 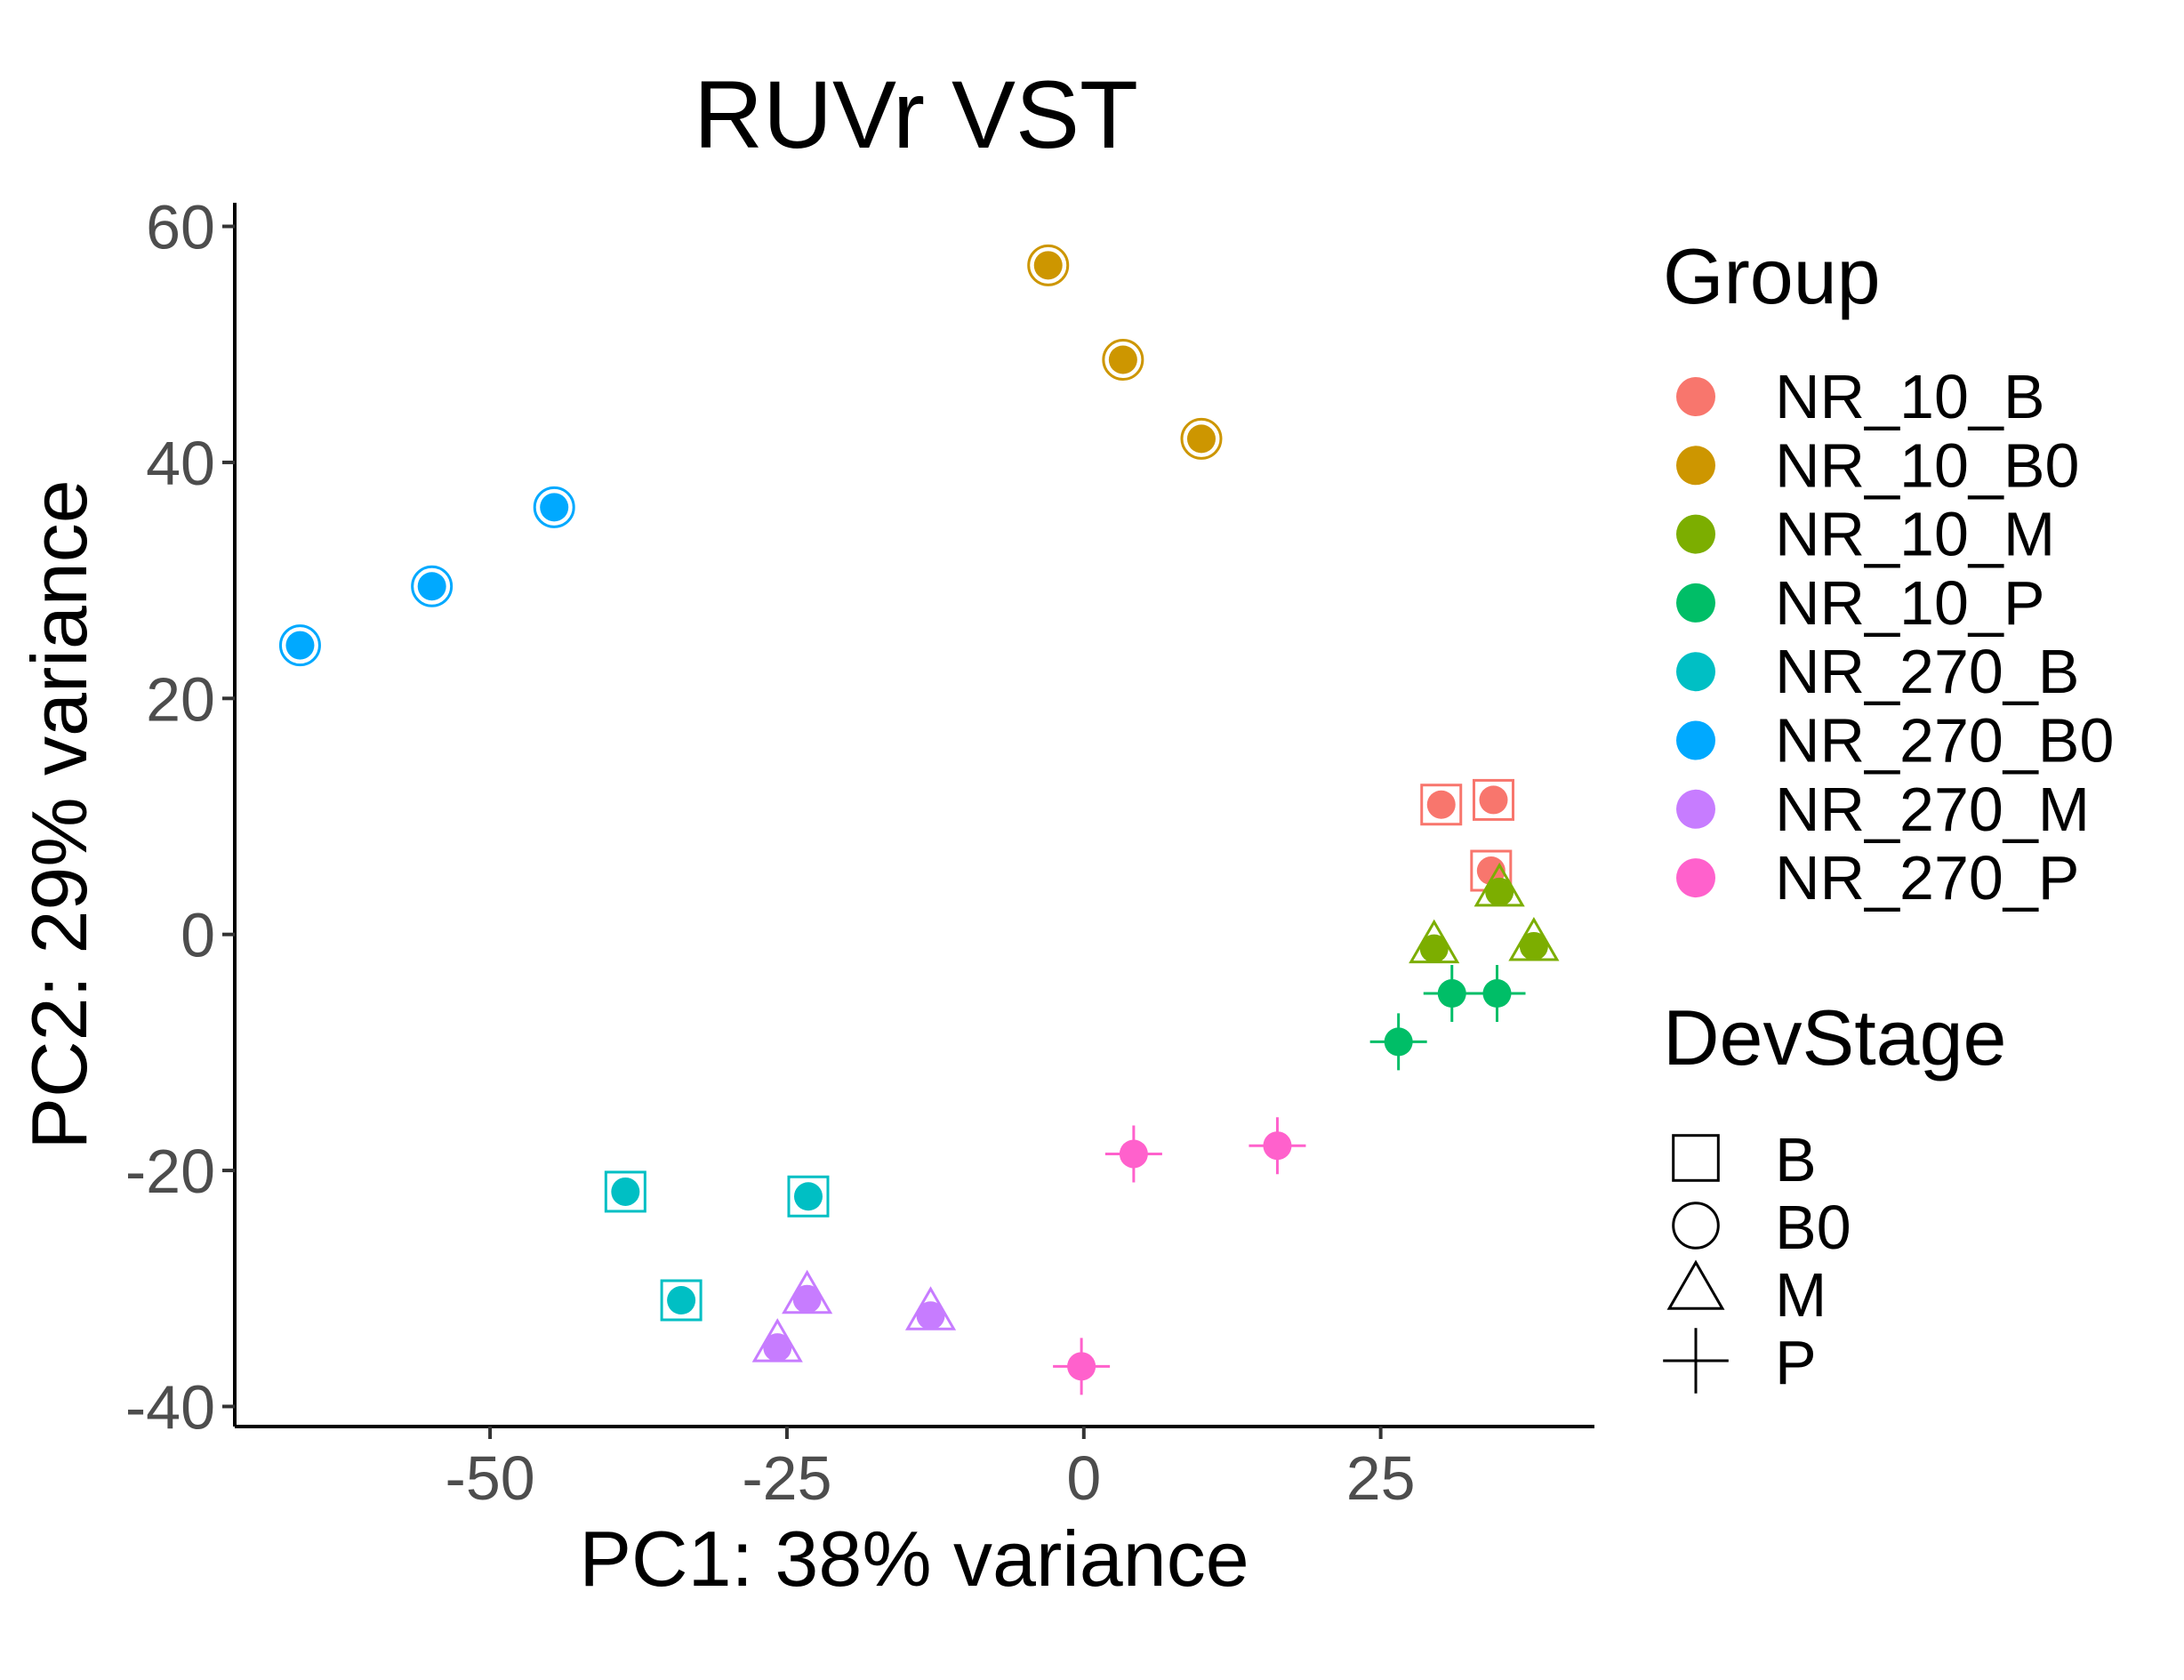 I want to click on y-tick-label: -20, so click(x=170, y=1171).